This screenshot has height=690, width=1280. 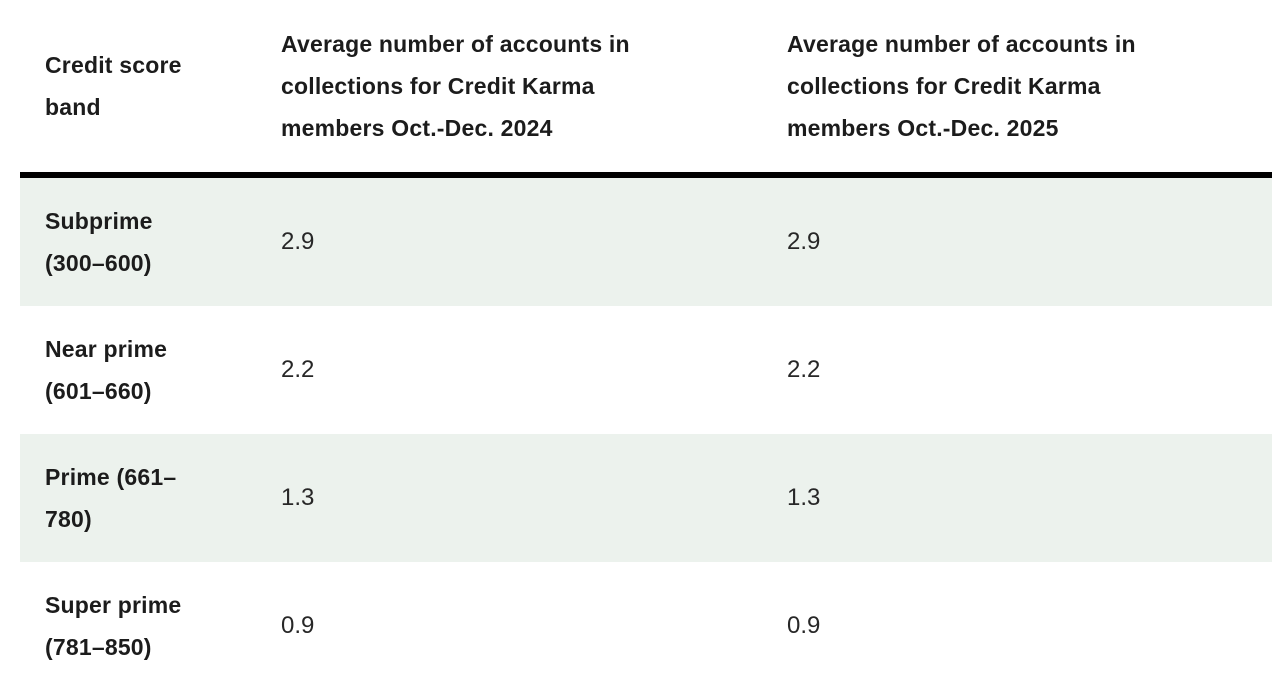 I want to click on band-label: Prime (661– 780), so click(x=111, y=498).